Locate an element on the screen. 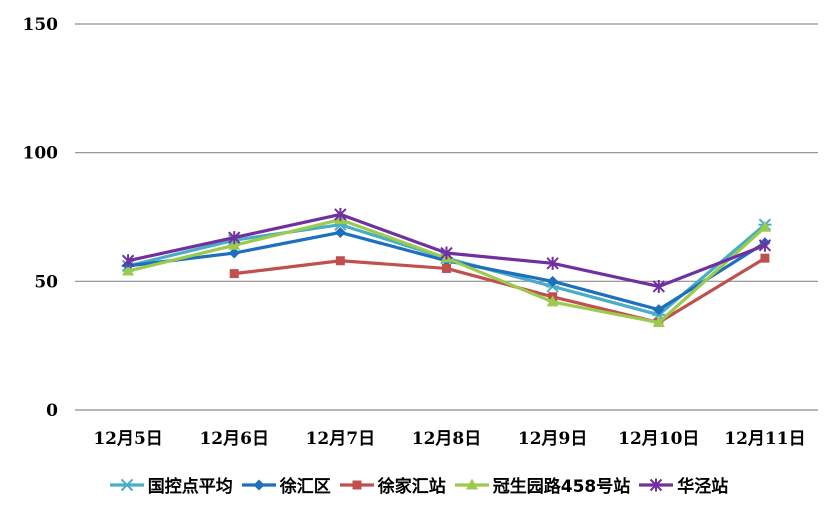 This screenshot has width=837, height=518. x-tick-label: 12月6日 is located at coordinates (234, 439).